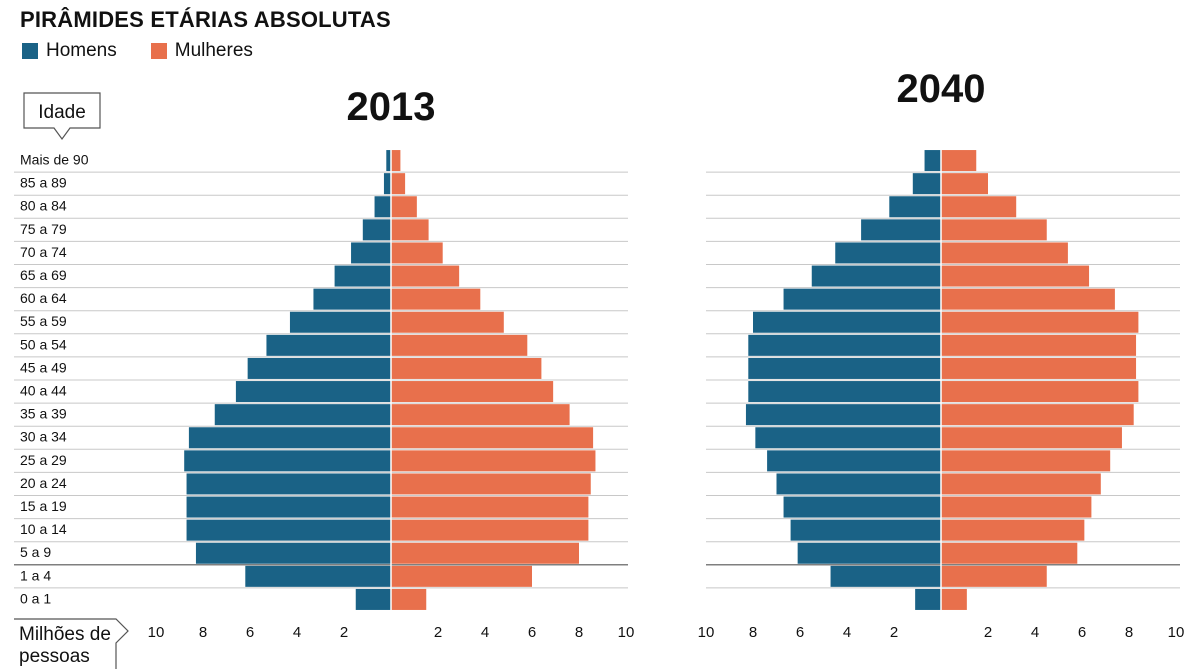  What do you see at coordinates (43, 506) in the screenshot?
I see `age-label: 15 a 19` at bounding box center [43, 506].